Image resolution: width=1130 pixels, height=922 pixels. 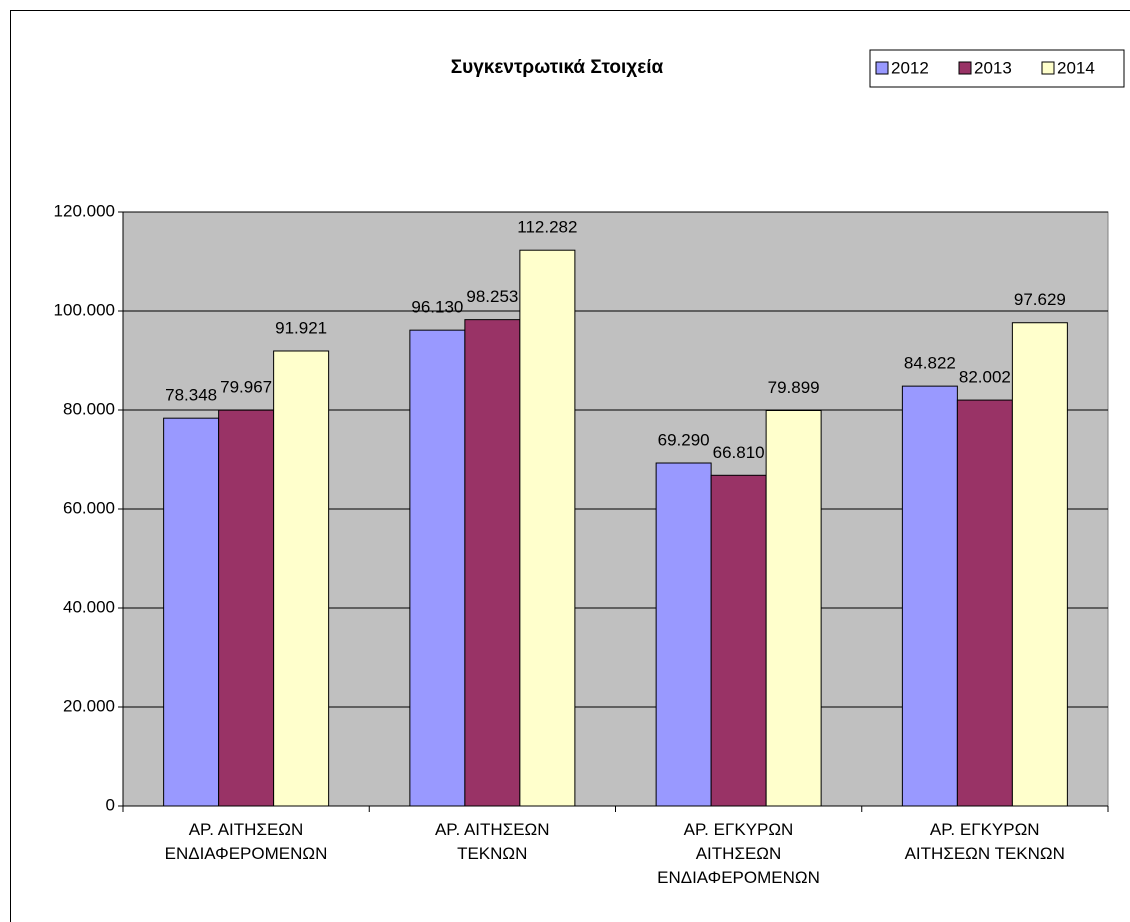 I want to click on y-tick-label: 0, so click(x=110, y=804).